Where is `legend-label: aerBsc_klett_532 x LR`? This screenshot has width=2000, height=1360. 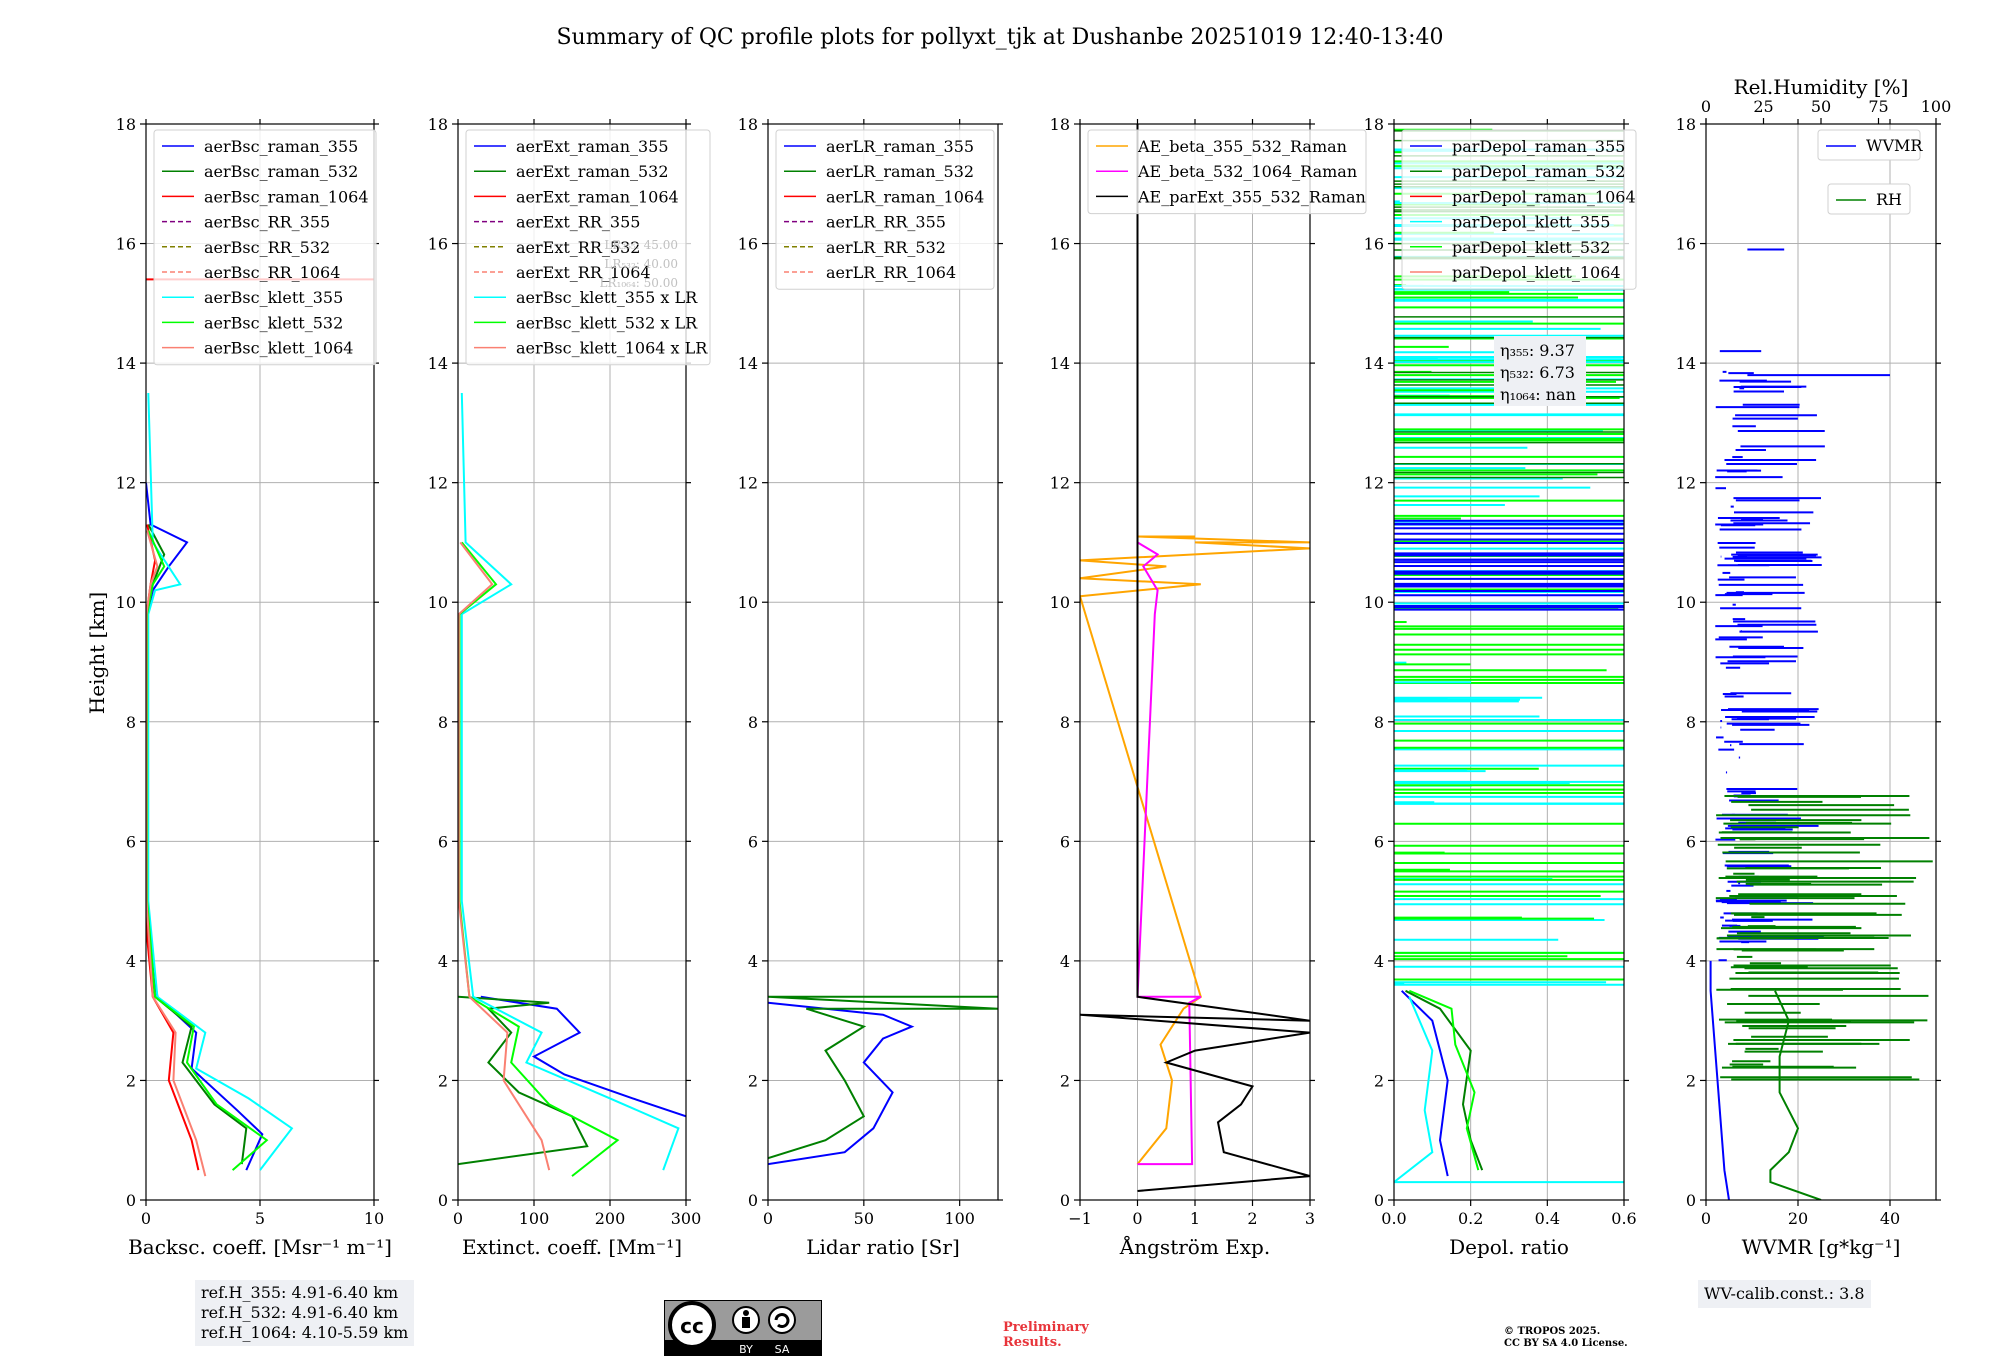 legend-label: aerBsc_klett_532 x LR is located at coordinates (607, 322).